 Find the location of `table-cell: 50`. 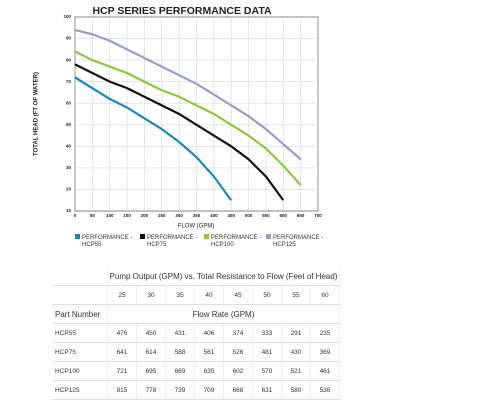

table-cell: 50 is located at coordinates (267, 295).